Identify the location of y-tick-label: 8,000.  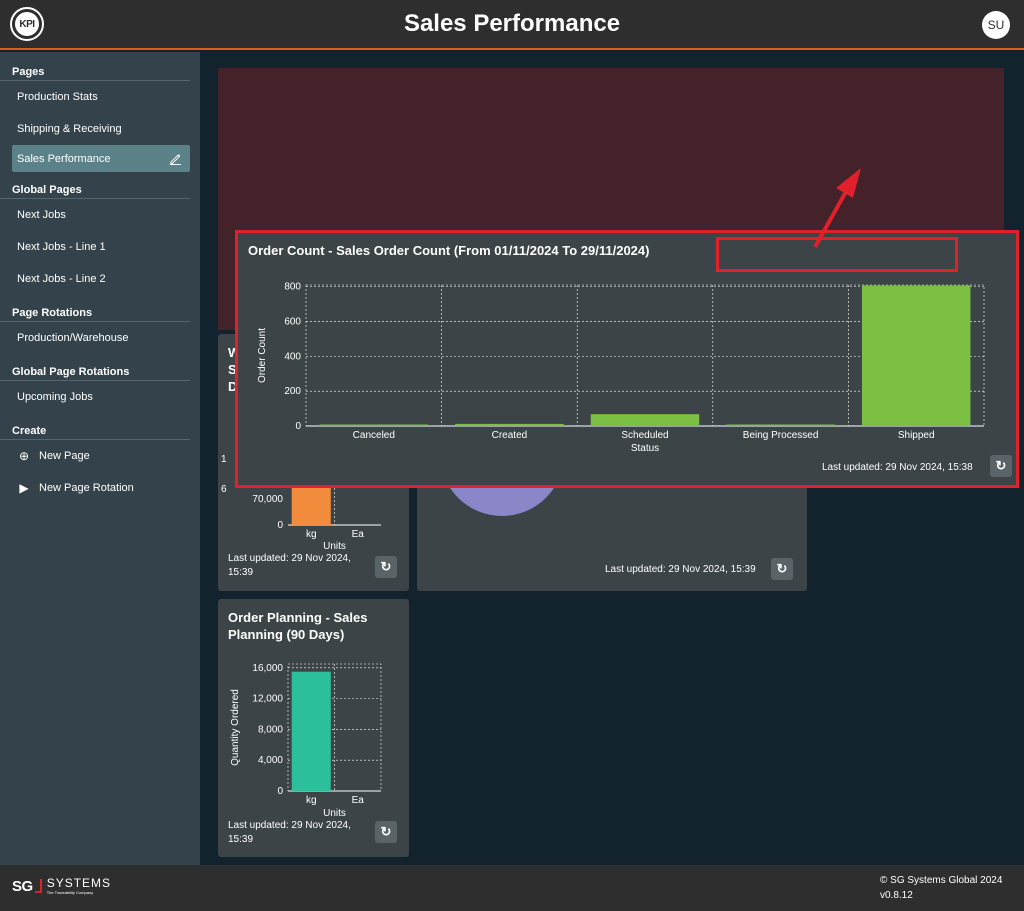
(270, 729).